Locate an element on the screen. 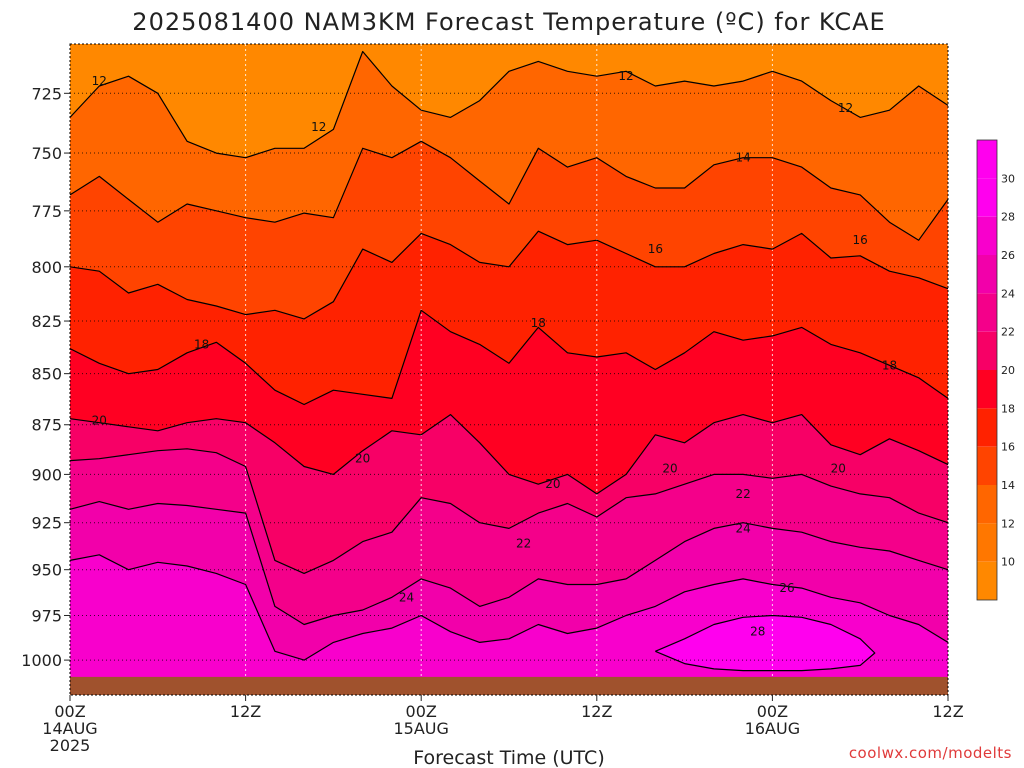 This screenshot has width=1024, height=768. y-axis: 725 750 775 800 825 850 875 900 925 950 975 1000 is located at coordinates (45, 377).